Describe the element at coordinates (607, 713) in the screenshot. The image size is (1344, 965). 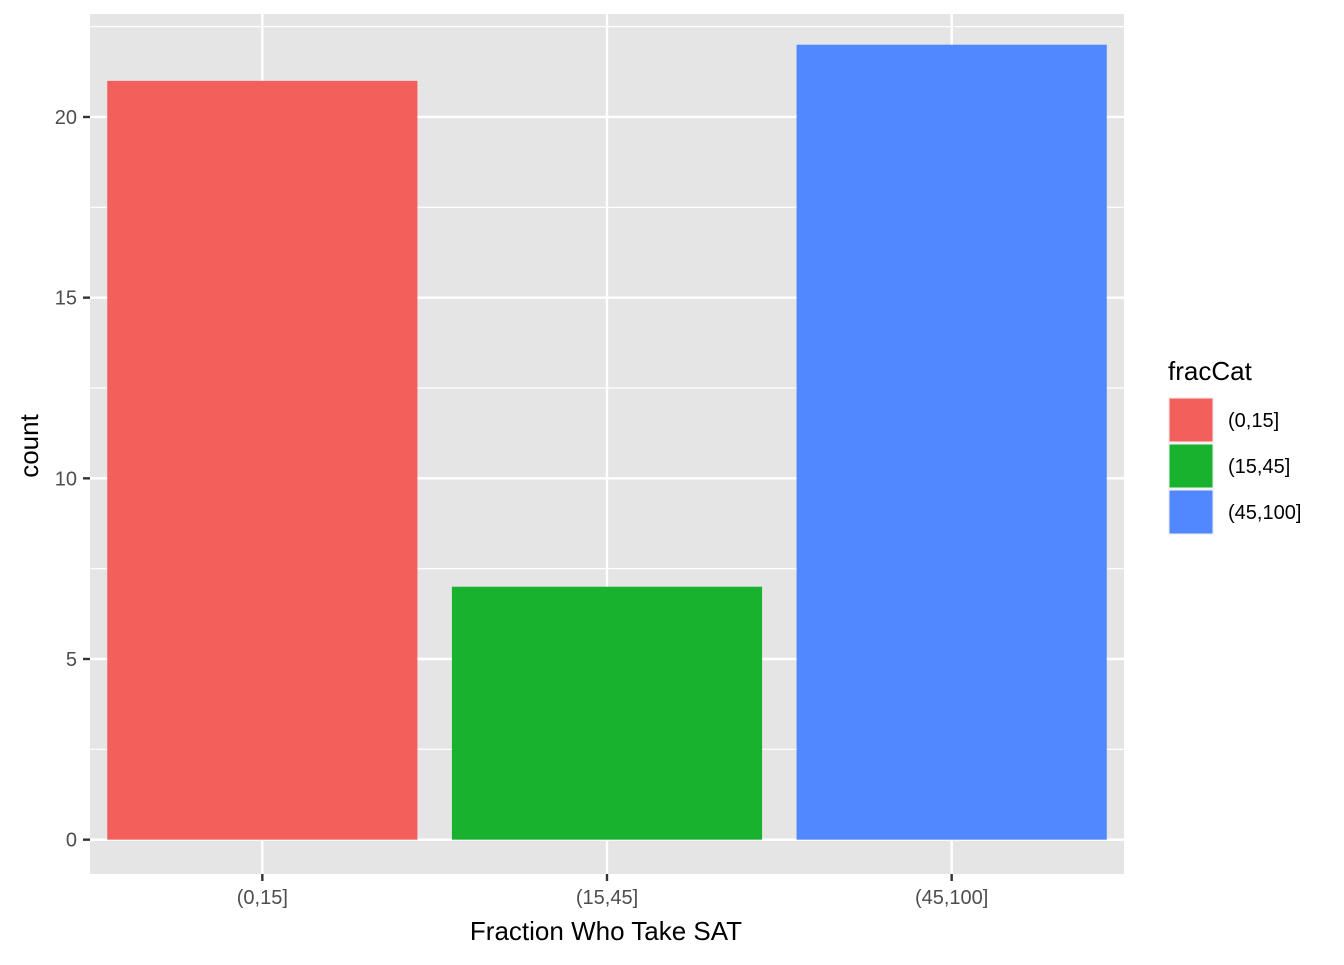
I see `bar` at that location.